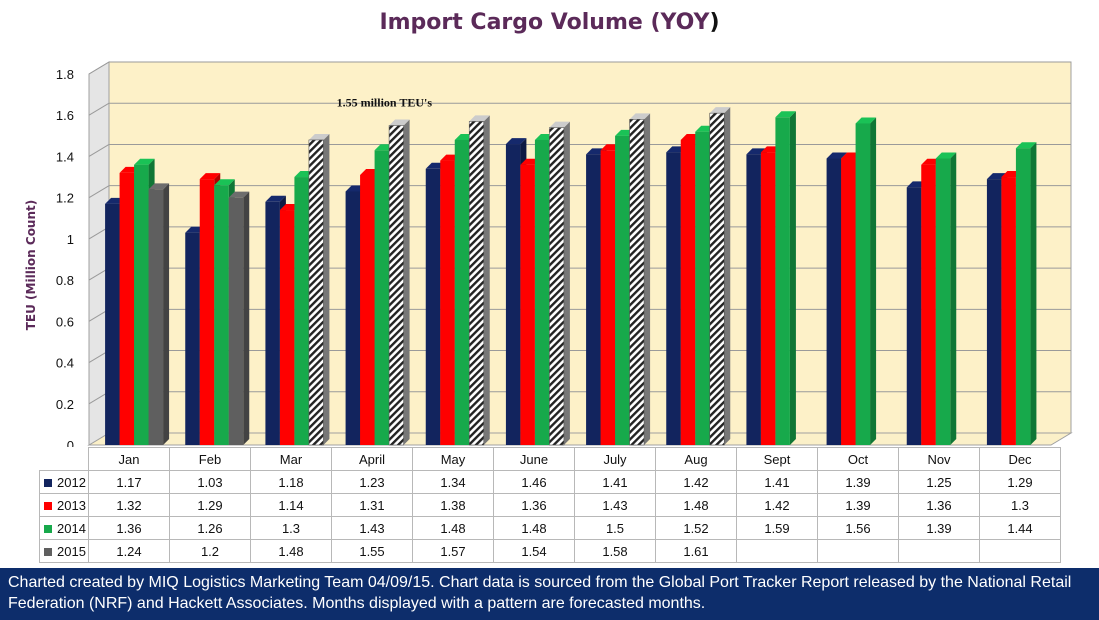  Describe the element at coordinates (70, 442) in the screenshot. I see `y-tick-label: 0` at that location.